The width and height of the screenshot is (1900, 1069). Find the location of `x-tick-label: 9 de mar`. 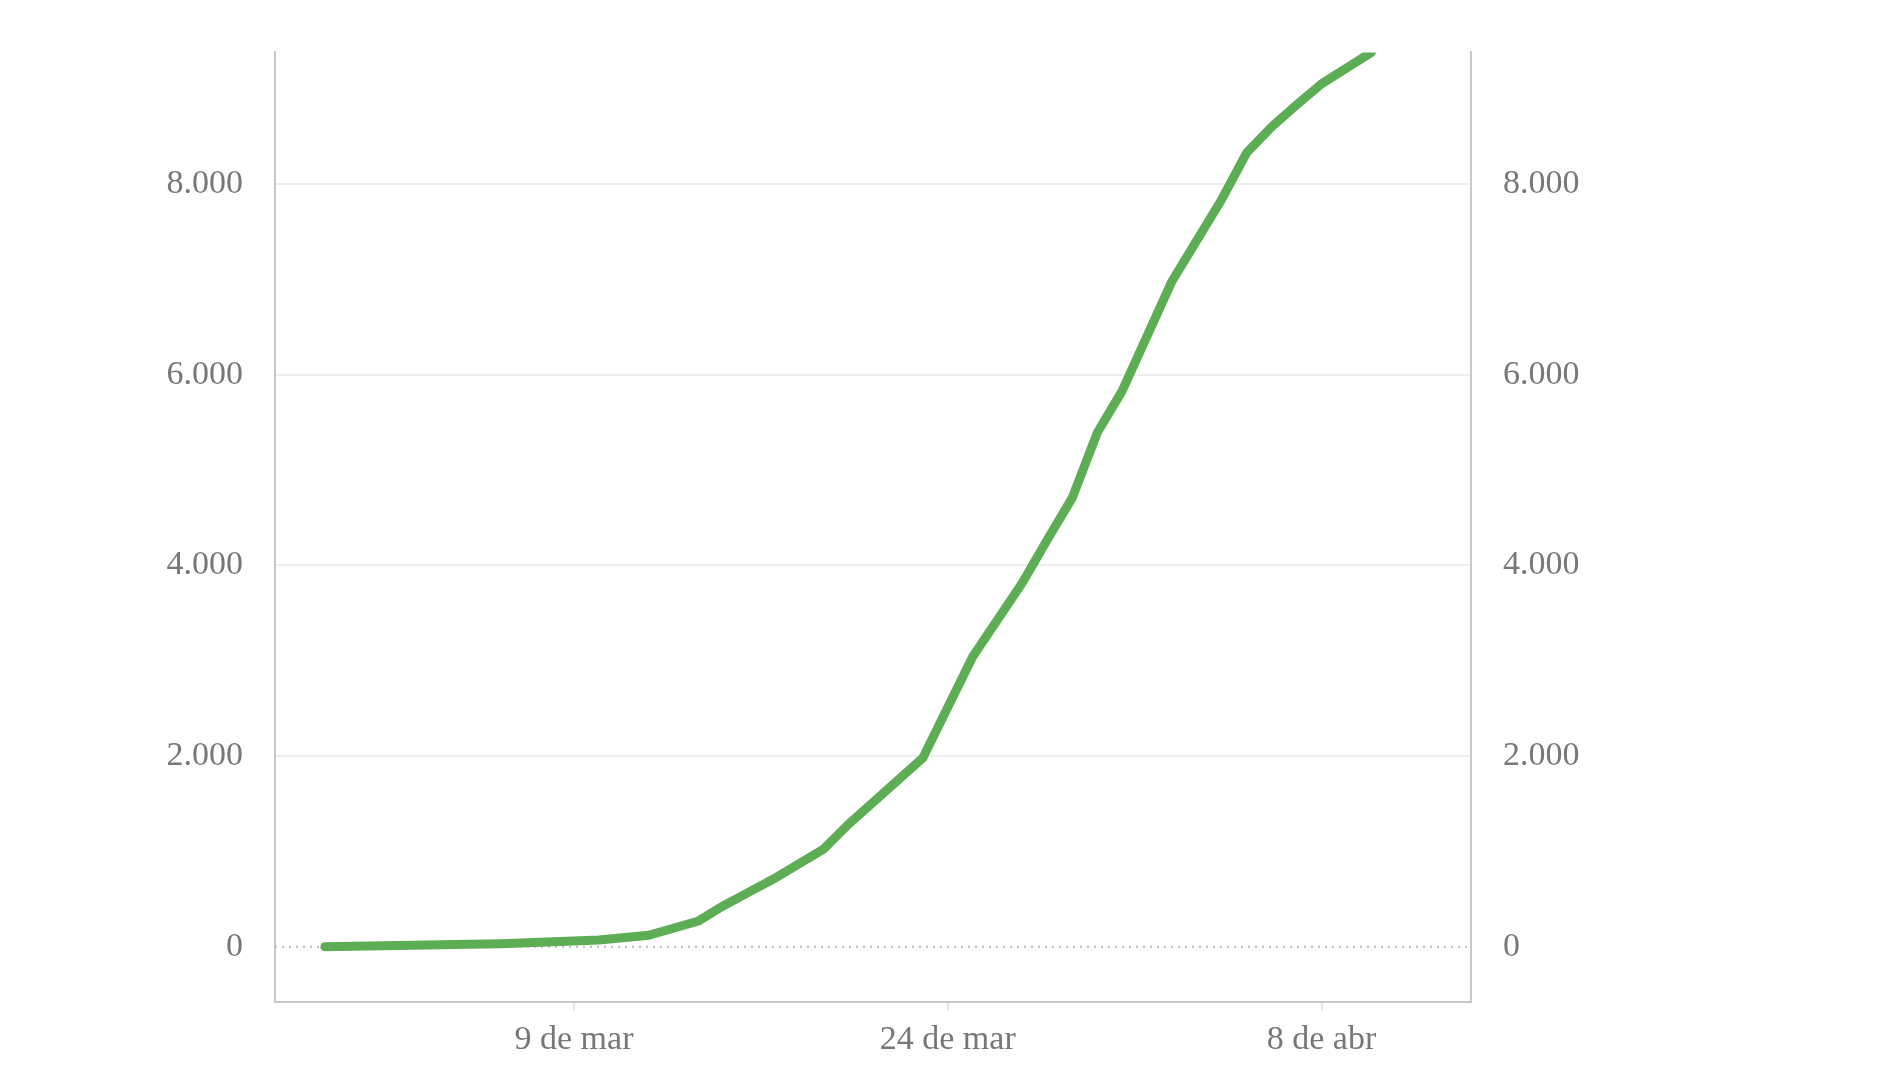

x-tick-label: 9 de mar is located at coordinates (574, 1038).